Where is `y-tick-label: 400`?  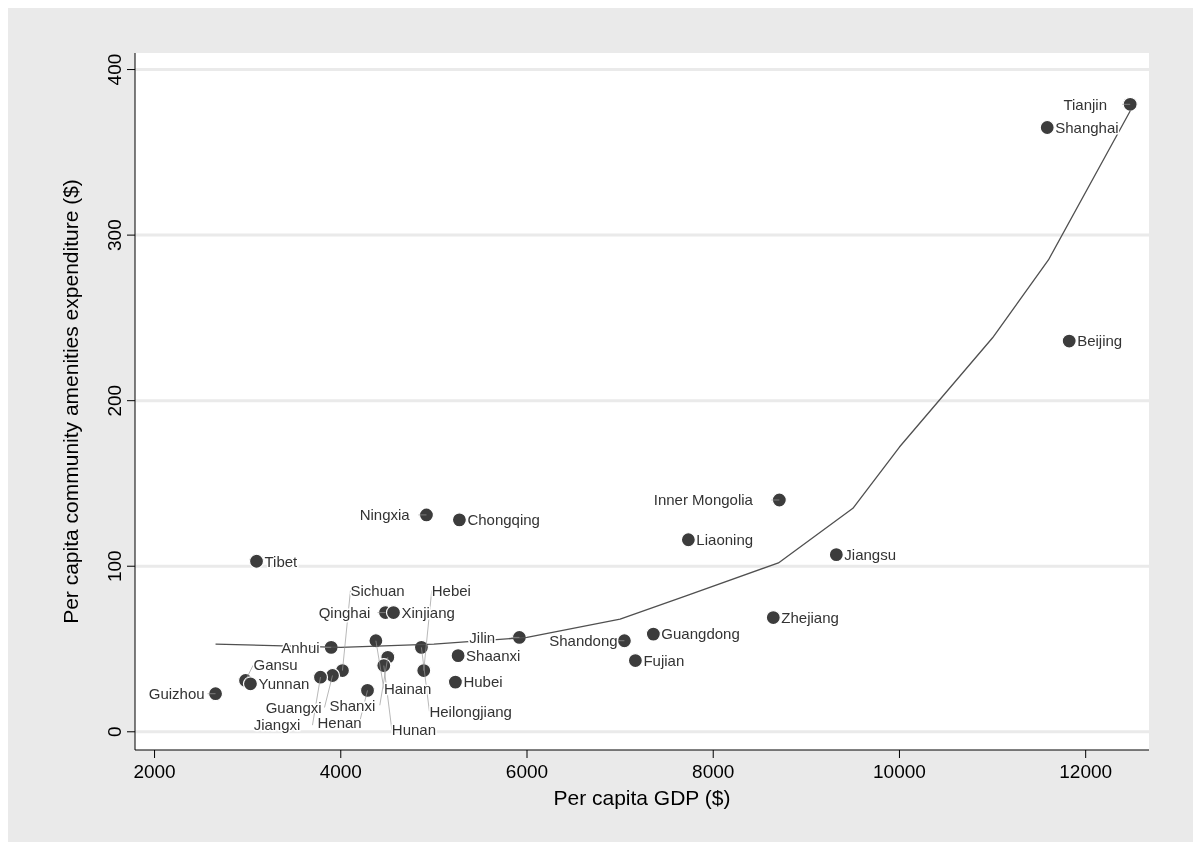
y-tick-label: 400 is located at coordinates (114, 69).